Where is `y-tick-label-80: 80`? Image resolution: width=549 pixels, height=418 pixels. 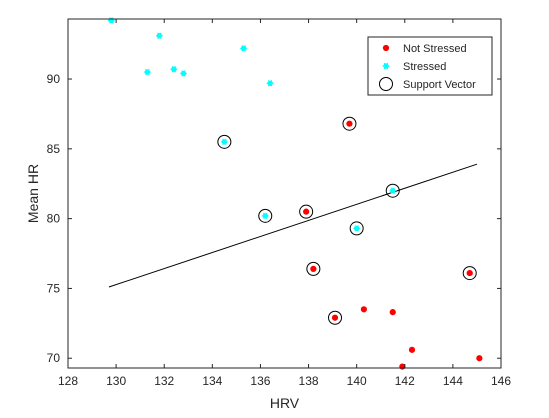 y-tick-label-80: 80 is located at coordinates (54, 219).